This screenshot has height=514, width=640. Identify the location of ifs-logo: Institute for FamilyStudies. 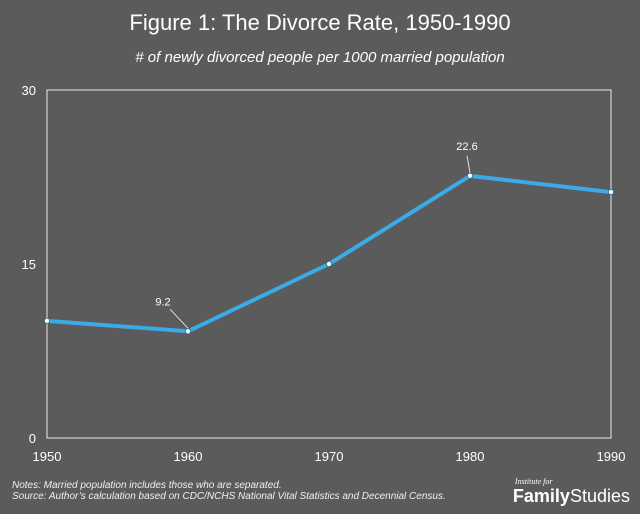
(571, 492).